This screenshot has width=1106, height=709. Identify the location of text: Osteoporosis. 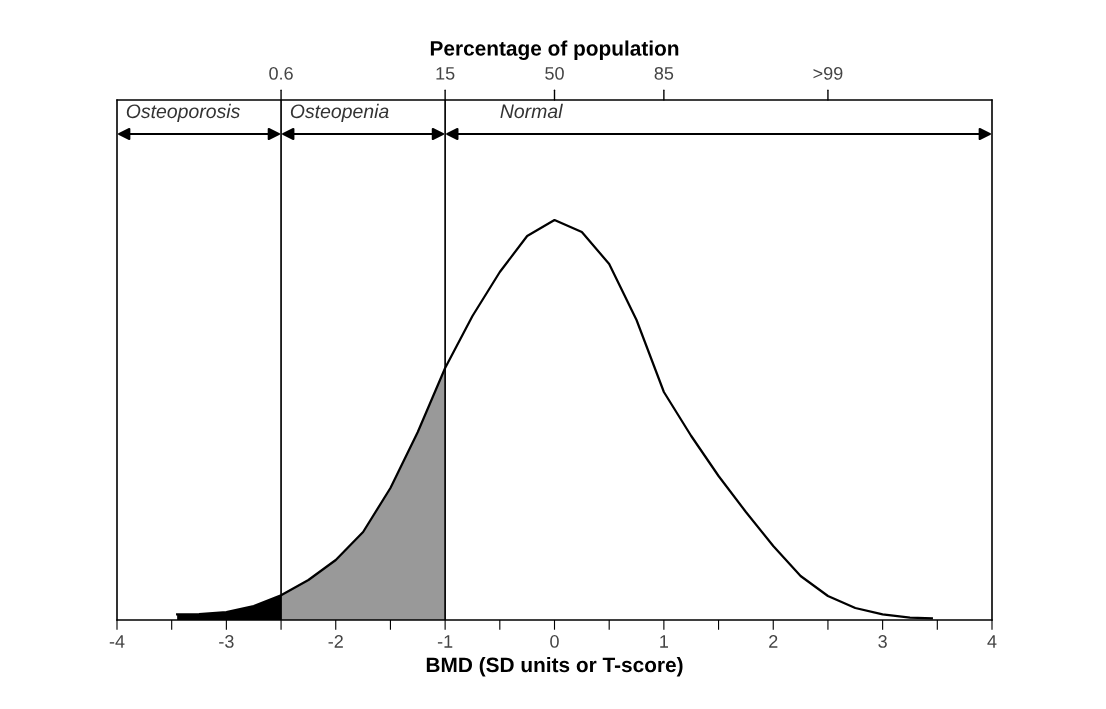
(183, 112).